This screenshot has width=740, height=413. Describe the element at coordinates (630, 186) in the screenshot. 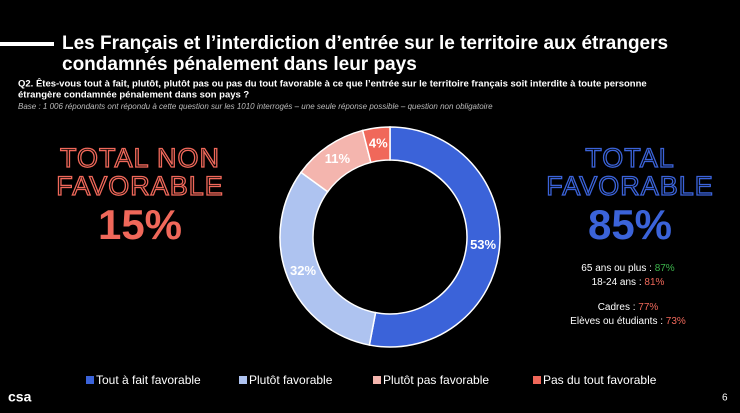

I see `right-heading: FAVORABLE` at that location.